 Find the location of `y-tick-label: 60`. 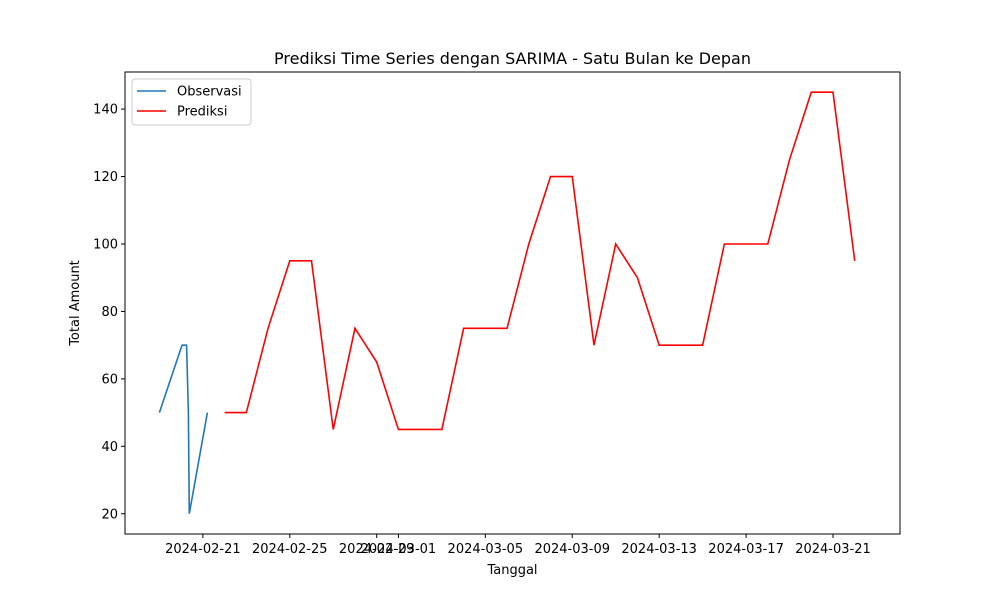

y-tick-label: 60 is located at coordinates (109, 379).